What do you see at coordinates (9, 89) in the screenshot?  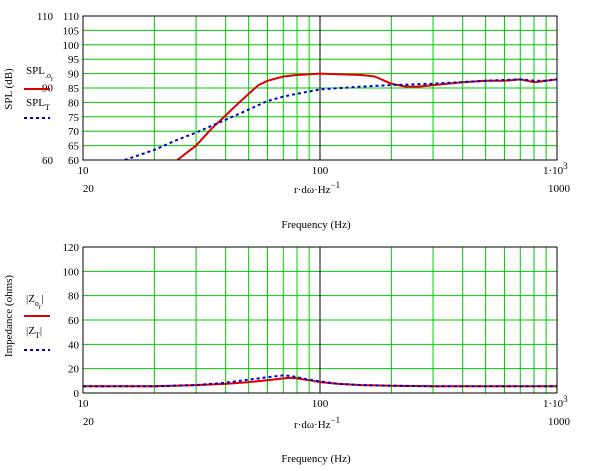 I see `spl-y-axis-label: SPL (dB)` at bounding box center [9, 89].